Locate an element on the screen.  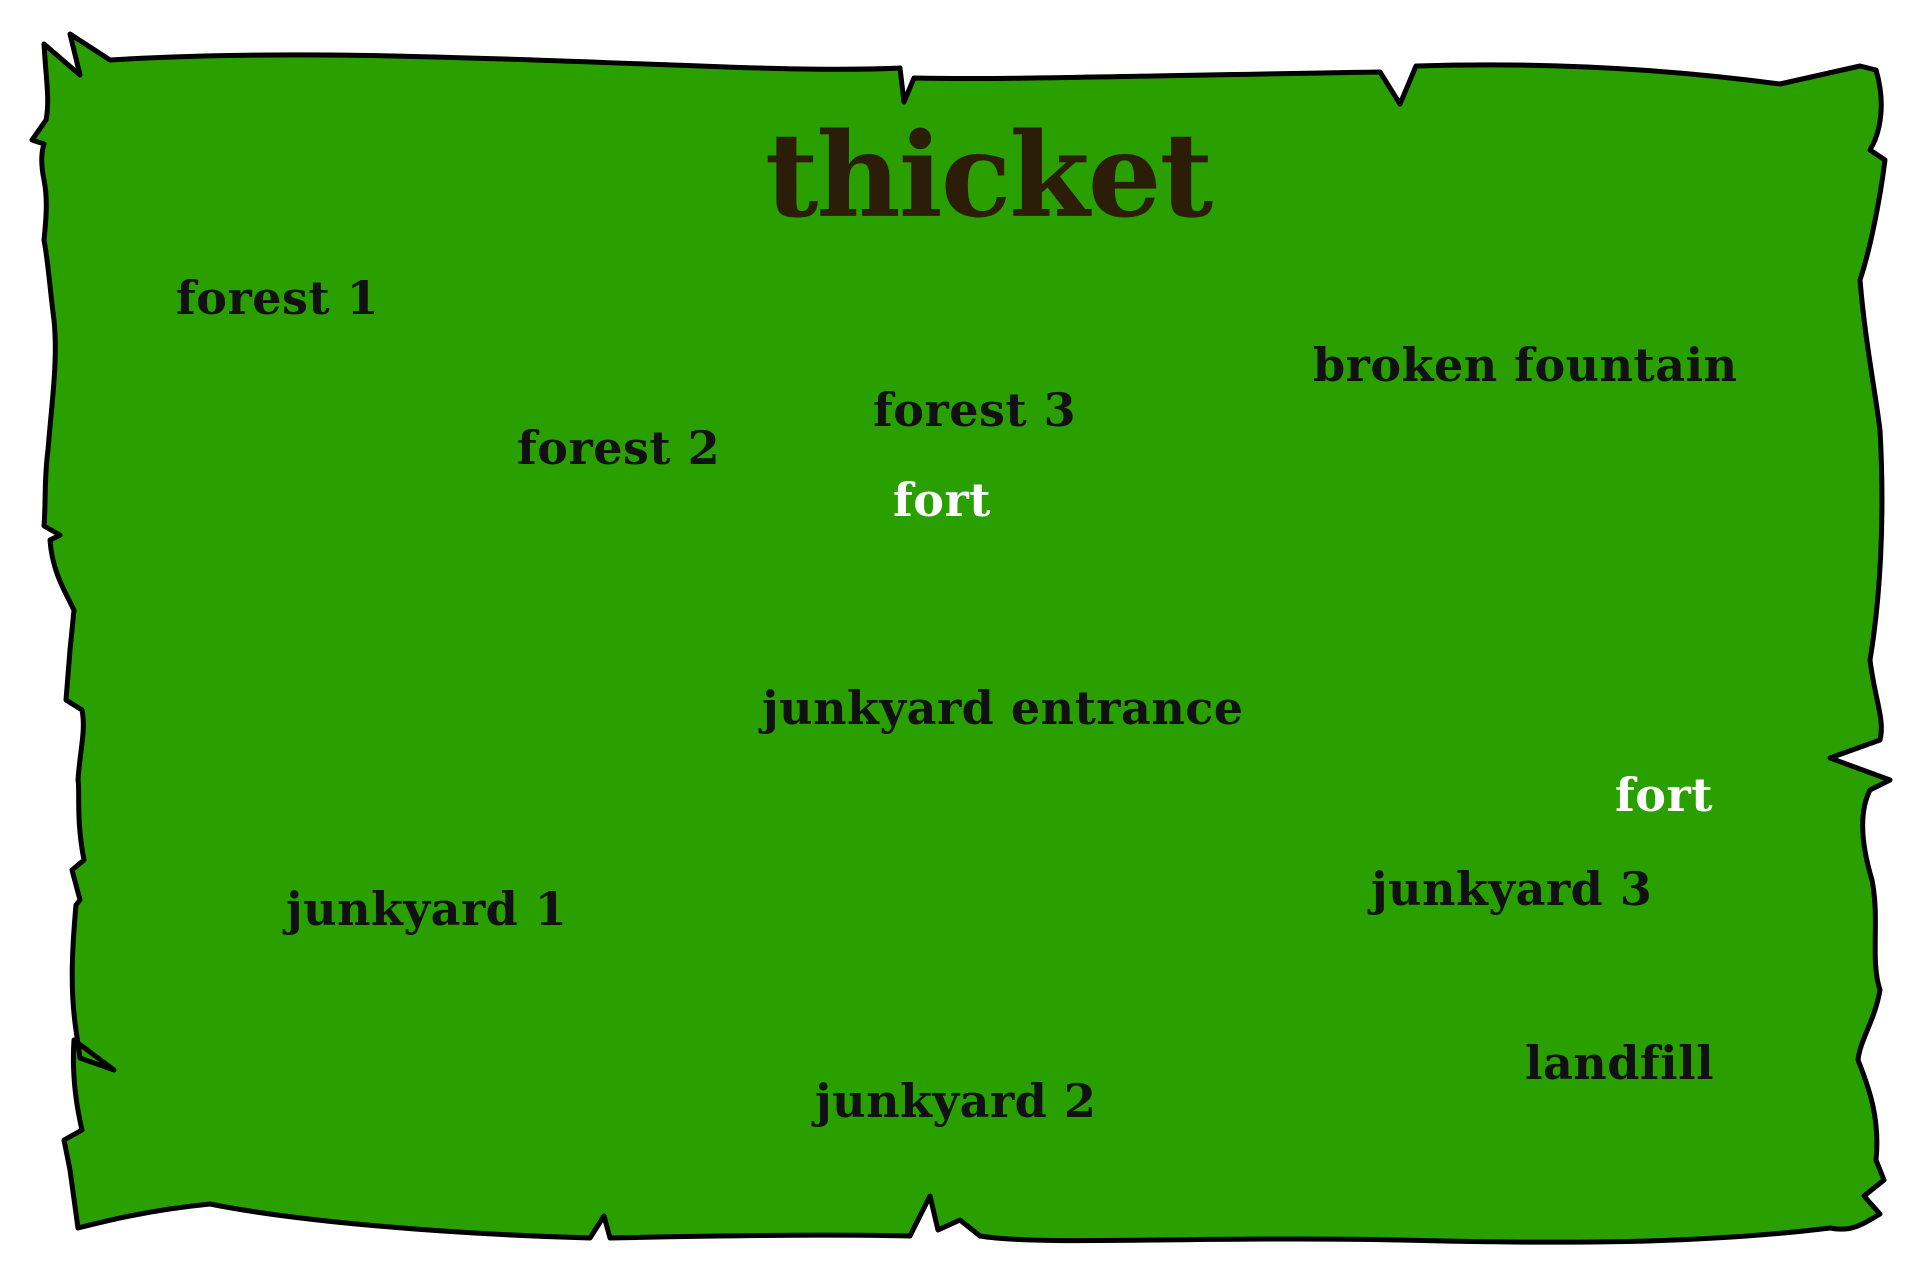
place-landfill: landfill is located at coordinates (1620, 1063).